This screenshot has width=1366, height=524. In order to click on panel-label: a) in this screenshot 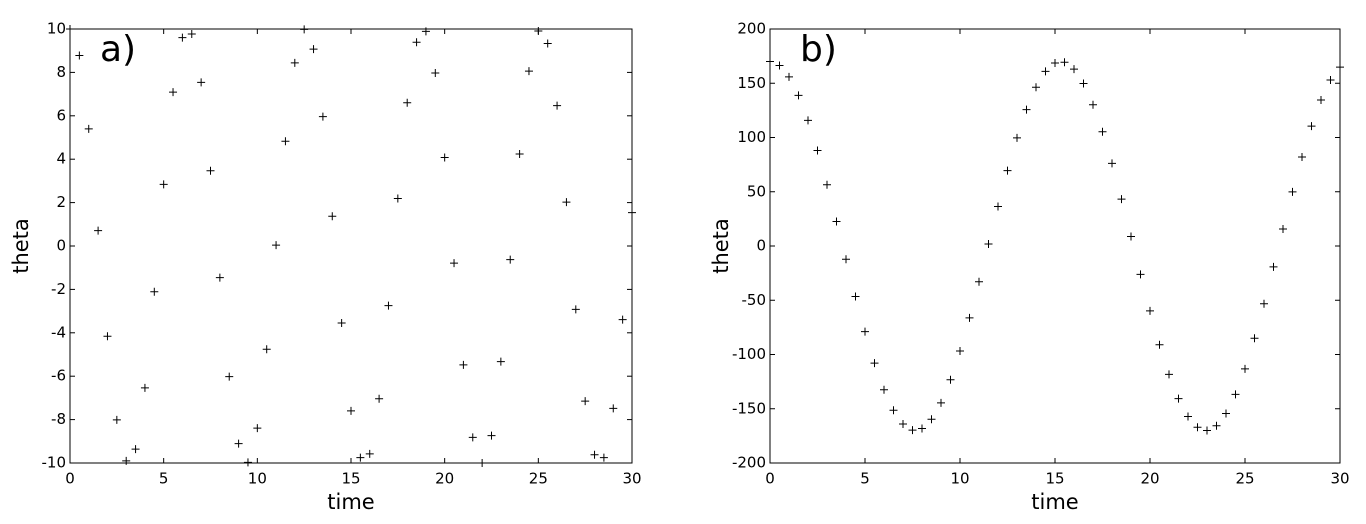, I will do `click(118, 49)`.